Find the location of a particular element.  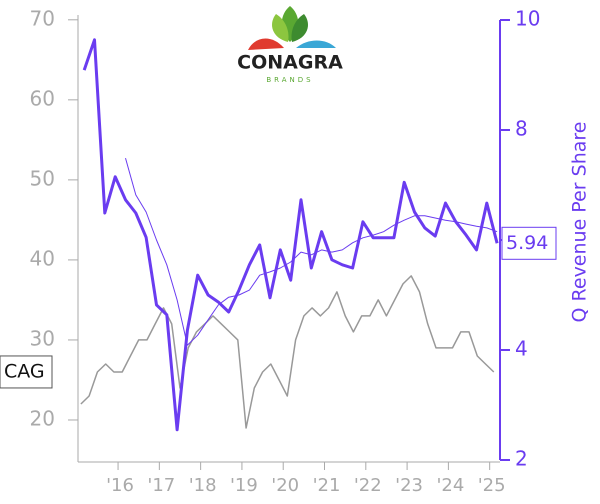

series-label-box is located at coordinates (26, 372).